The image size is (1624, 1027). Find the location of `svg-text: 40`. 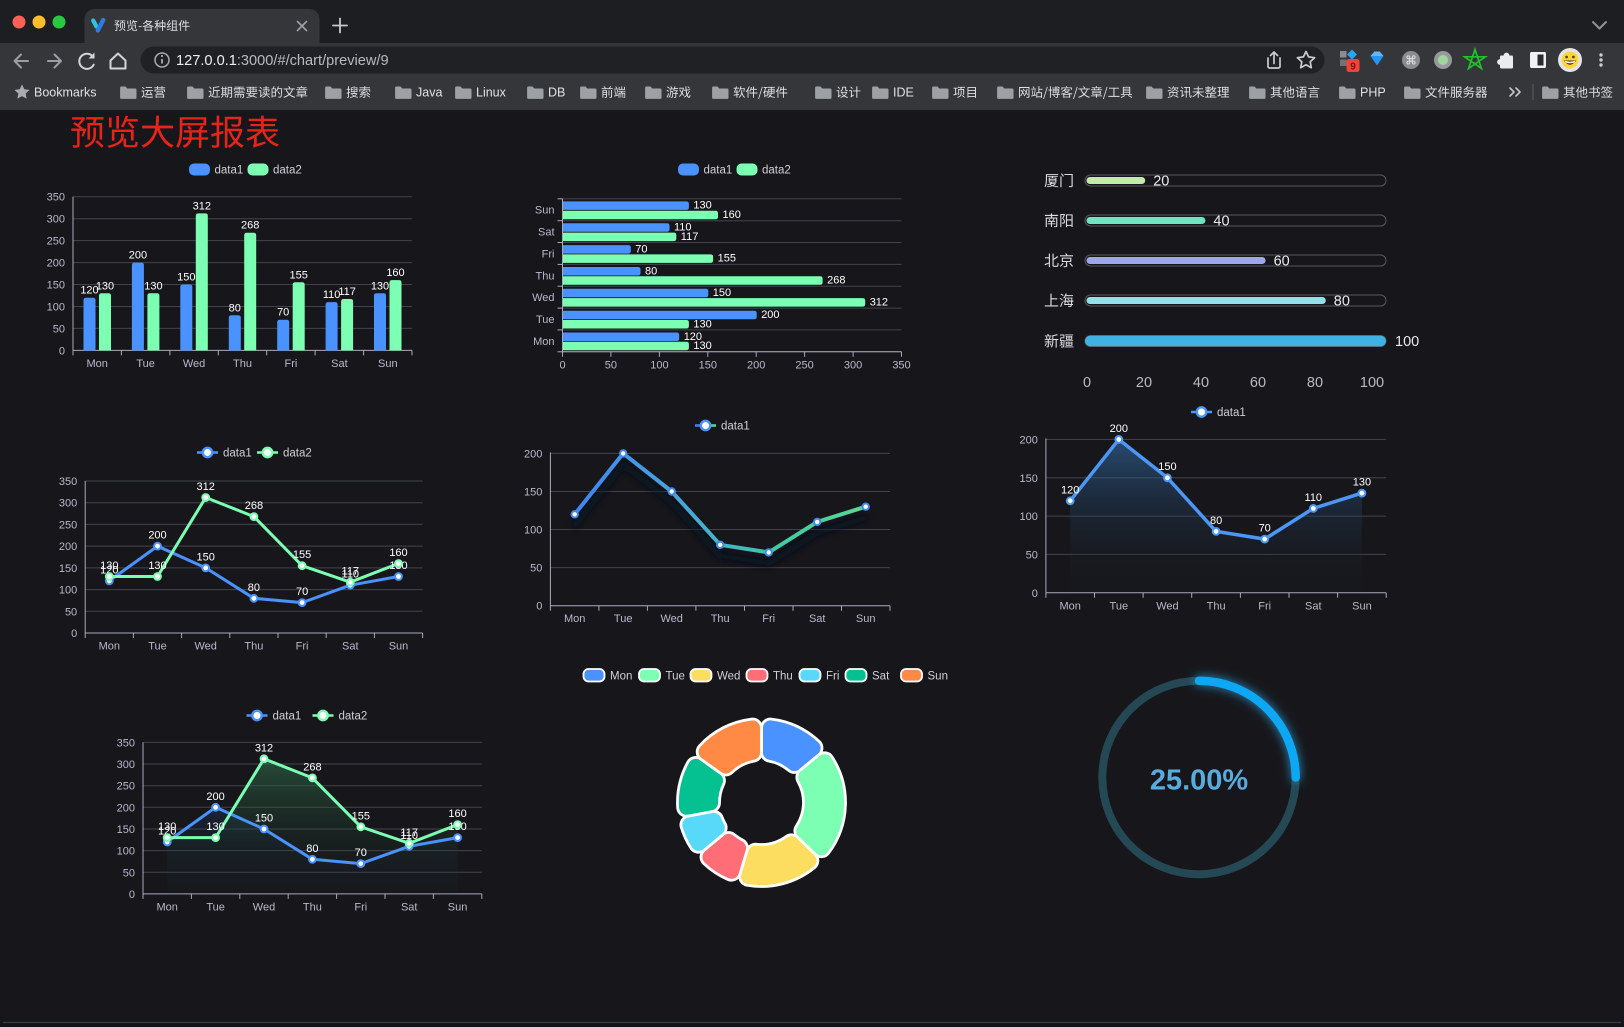

svg-text: 40 is located at coordinates (1221, 222).